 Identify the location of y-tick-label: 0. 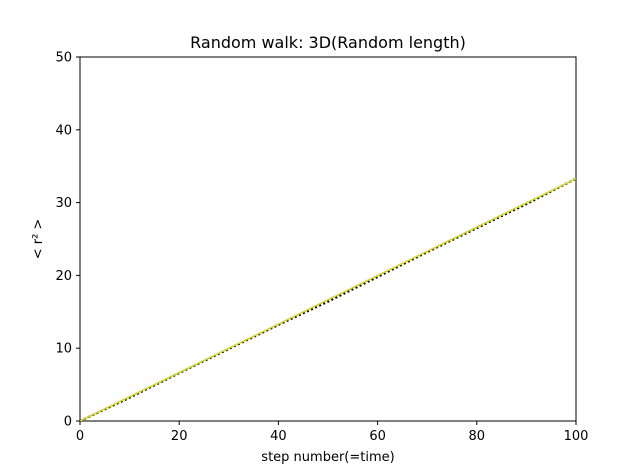
(68, 422).